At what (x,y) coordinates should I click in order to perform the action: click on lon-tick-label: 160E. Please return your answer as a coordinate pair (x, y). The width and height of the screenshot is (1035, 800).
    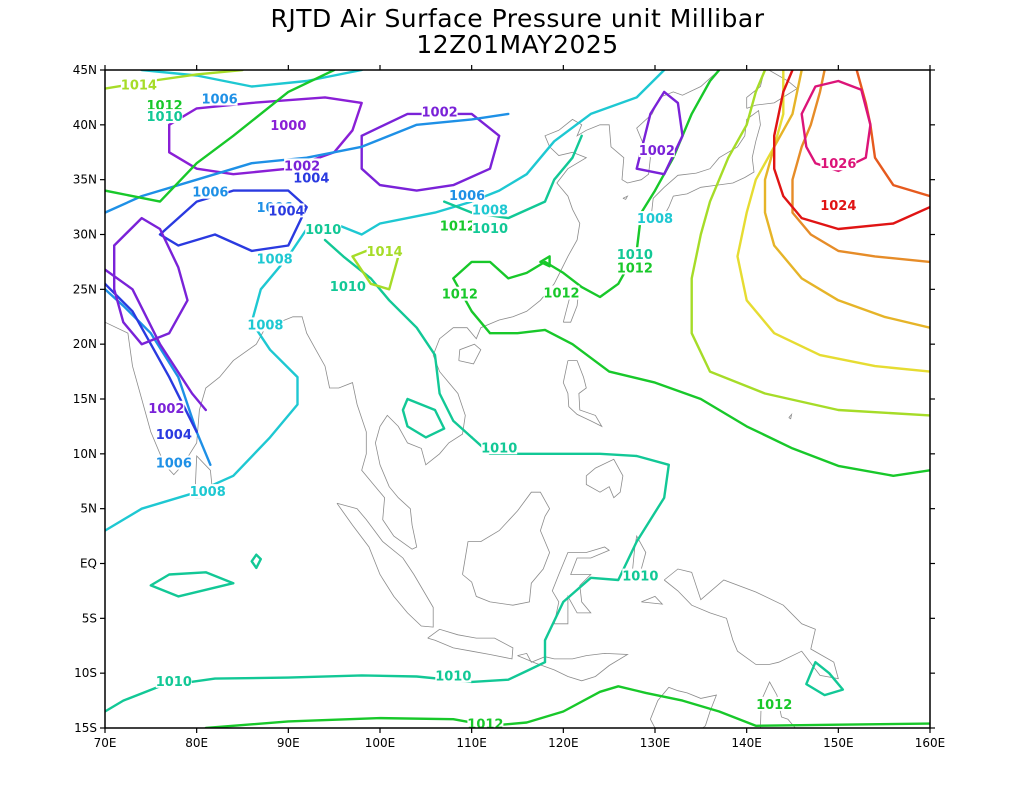
    Looking at the image, I should click on (930, 743).